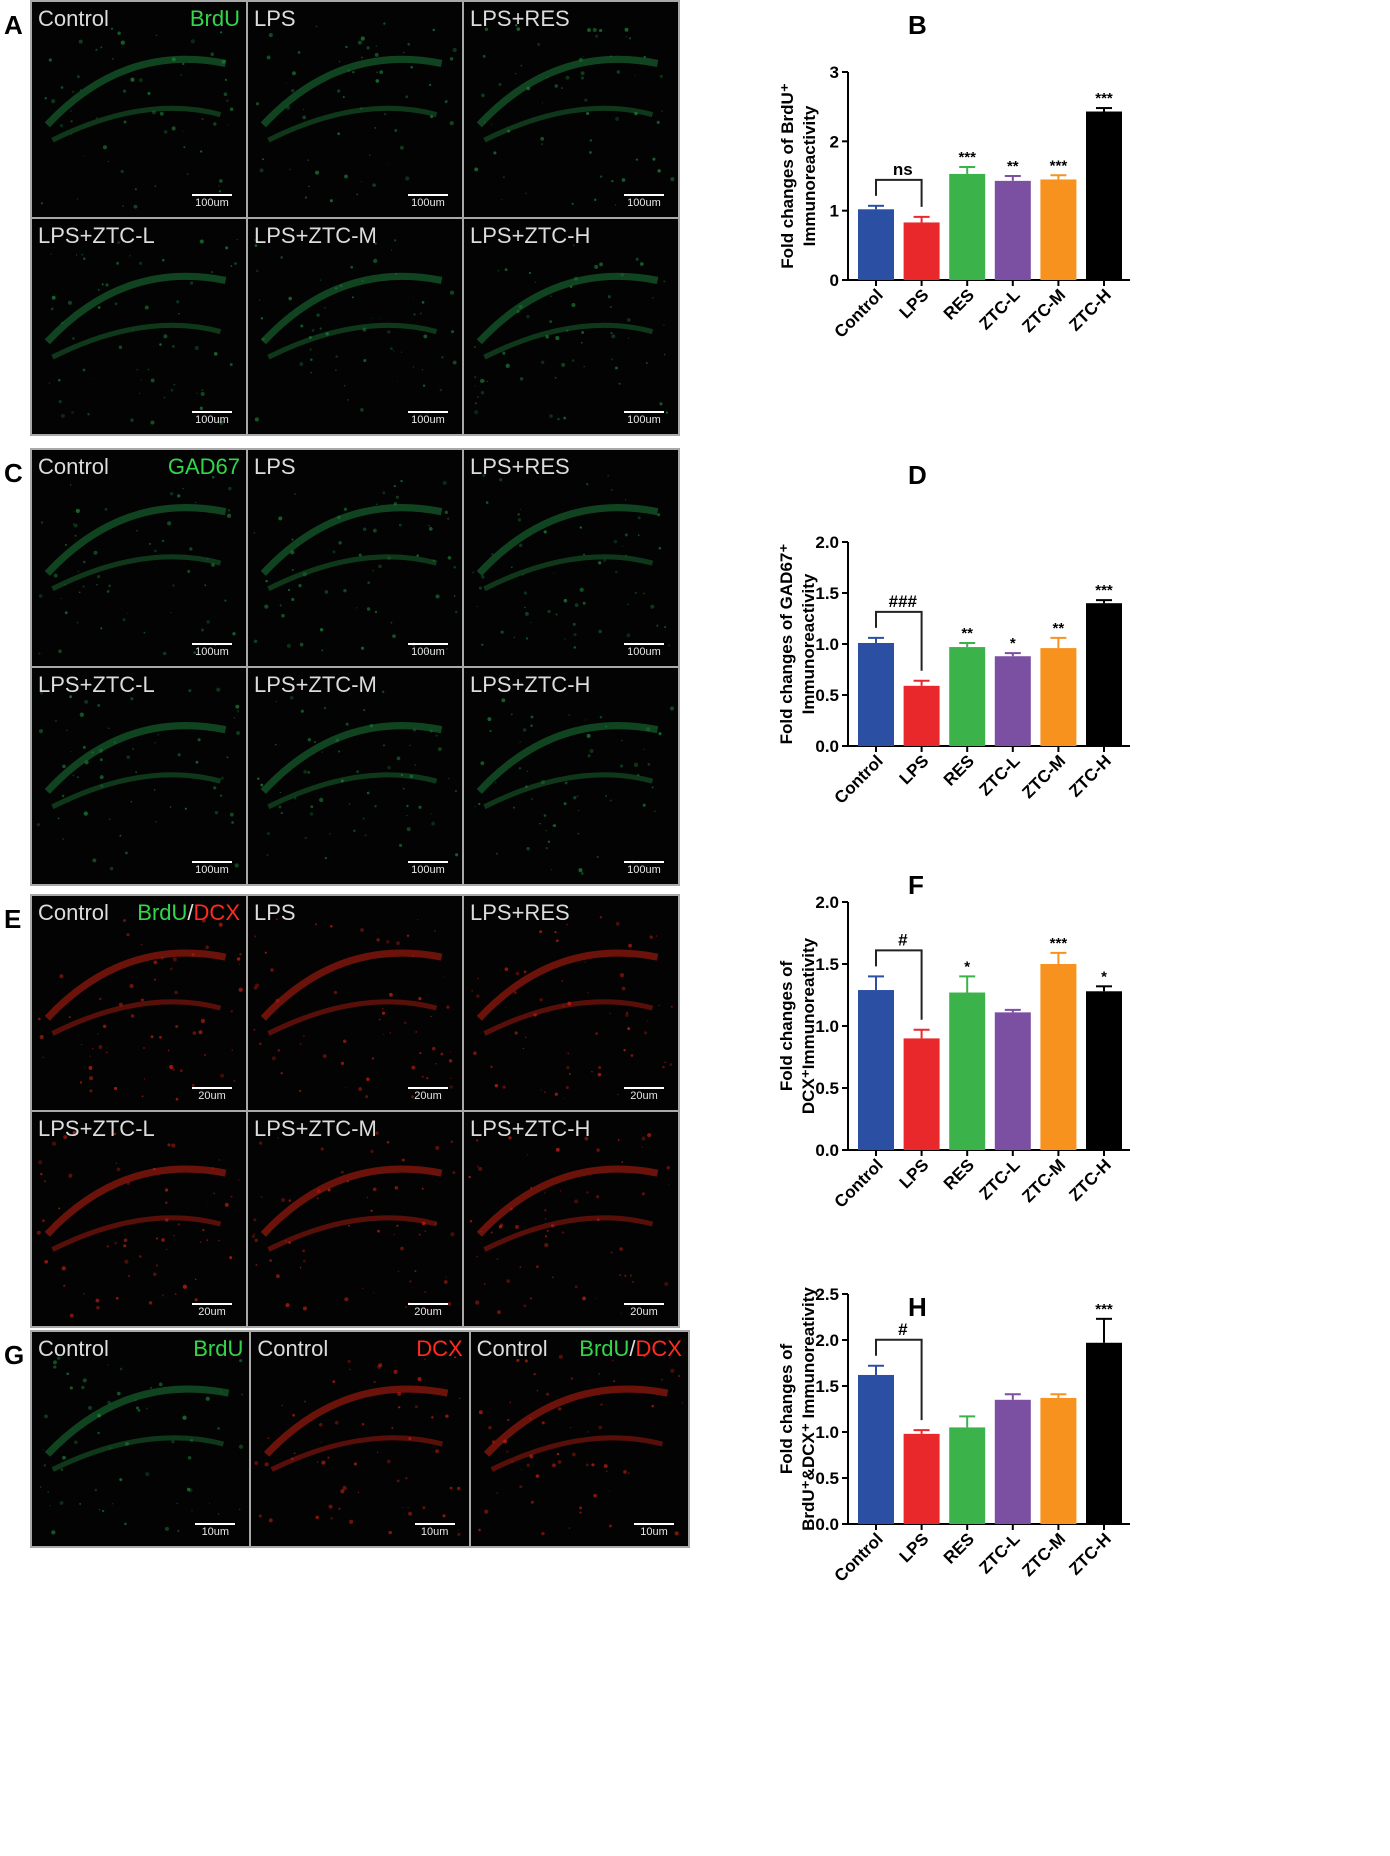 This screenshot has height=1856, width=1390. I want to click on bar-lps, so click(921, 1094).